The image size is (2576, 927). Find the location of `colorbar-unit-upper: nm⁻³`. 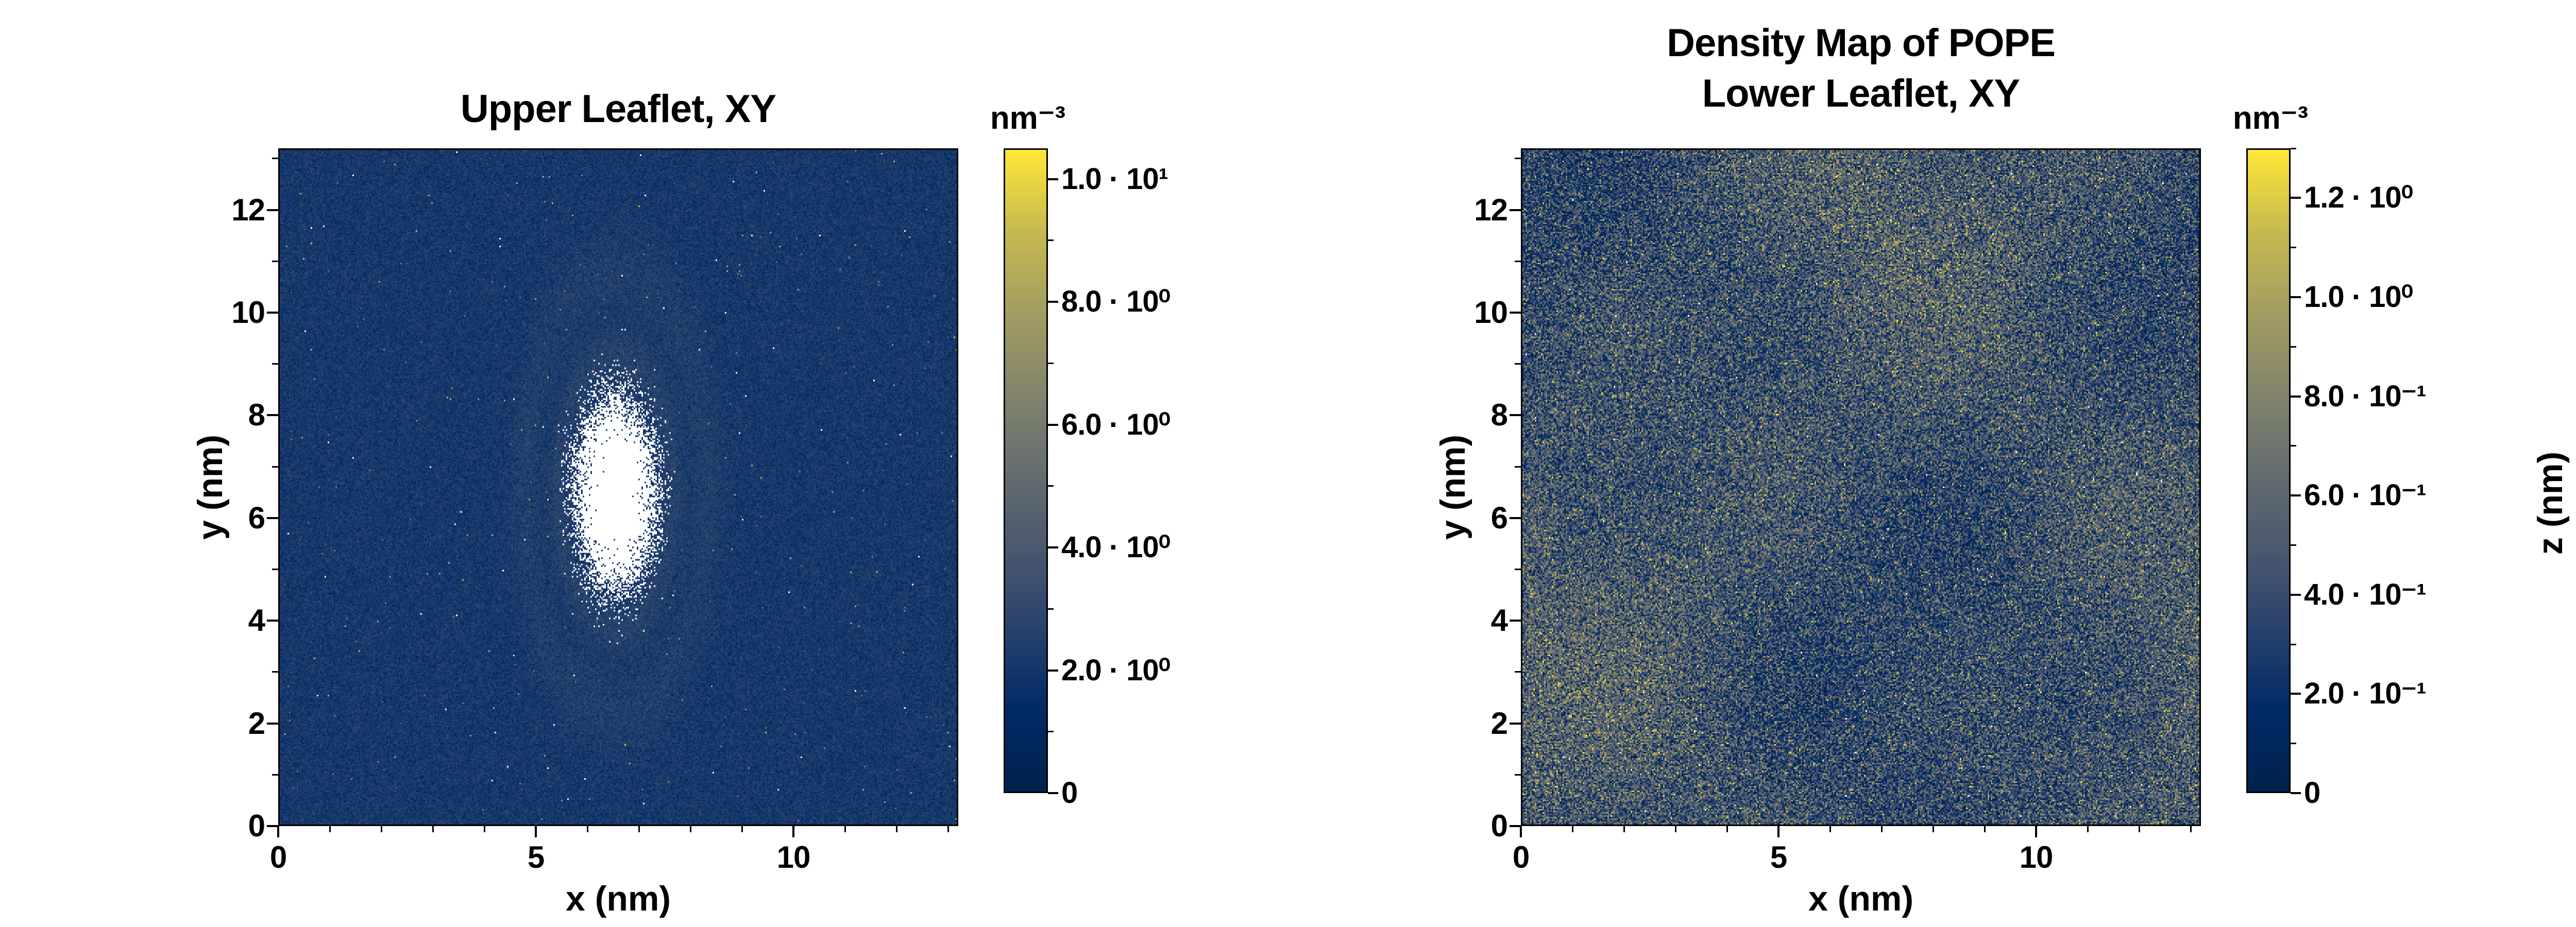

colorbar-unit-upper: nm⁻³ is located at coordinates (1028, 118).